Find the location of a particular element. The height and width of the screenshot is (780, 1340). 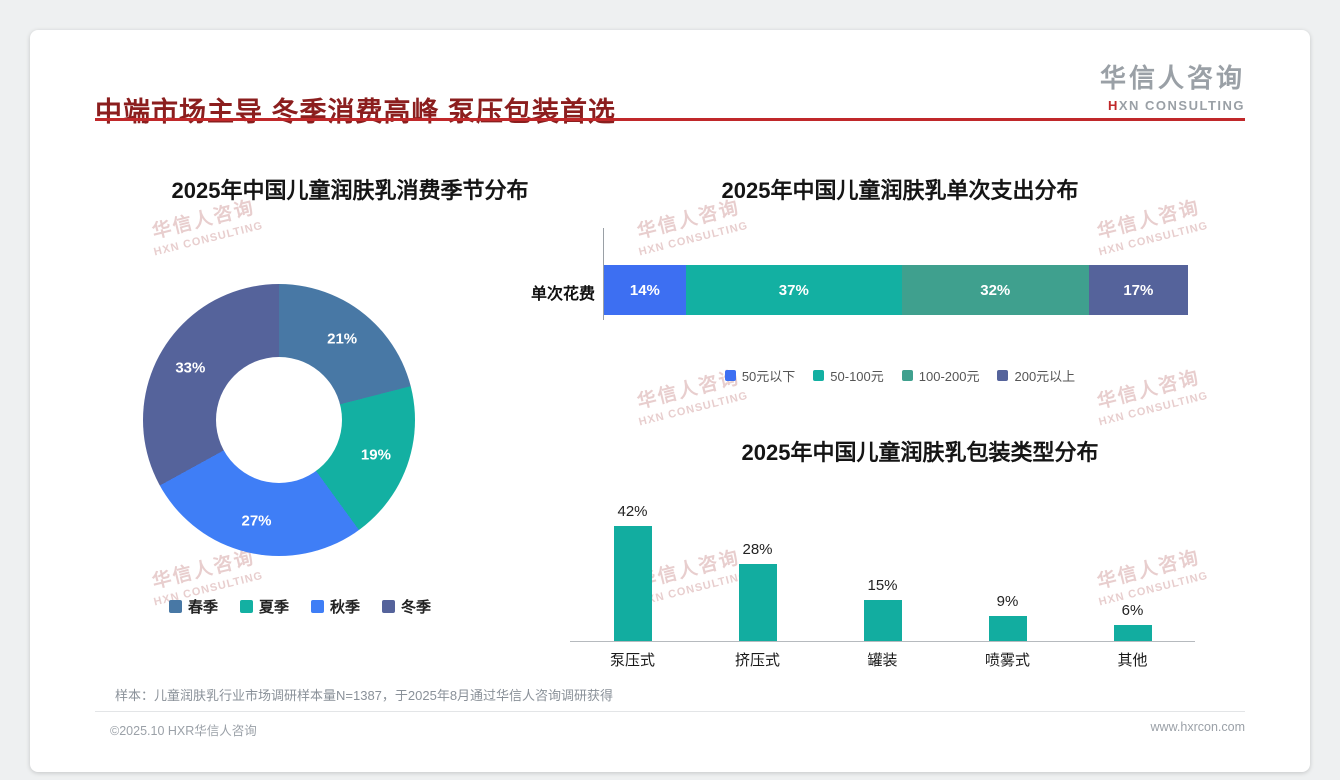

legend-item: 冬季 is located at coordinates (406, 606).